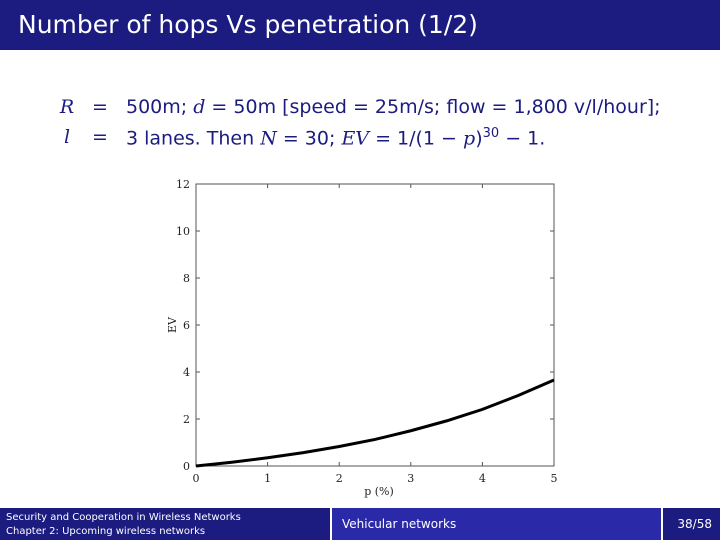 The image size is (720, 540). I want to click on footer-section: Vehicular networks, so click(496, 524).